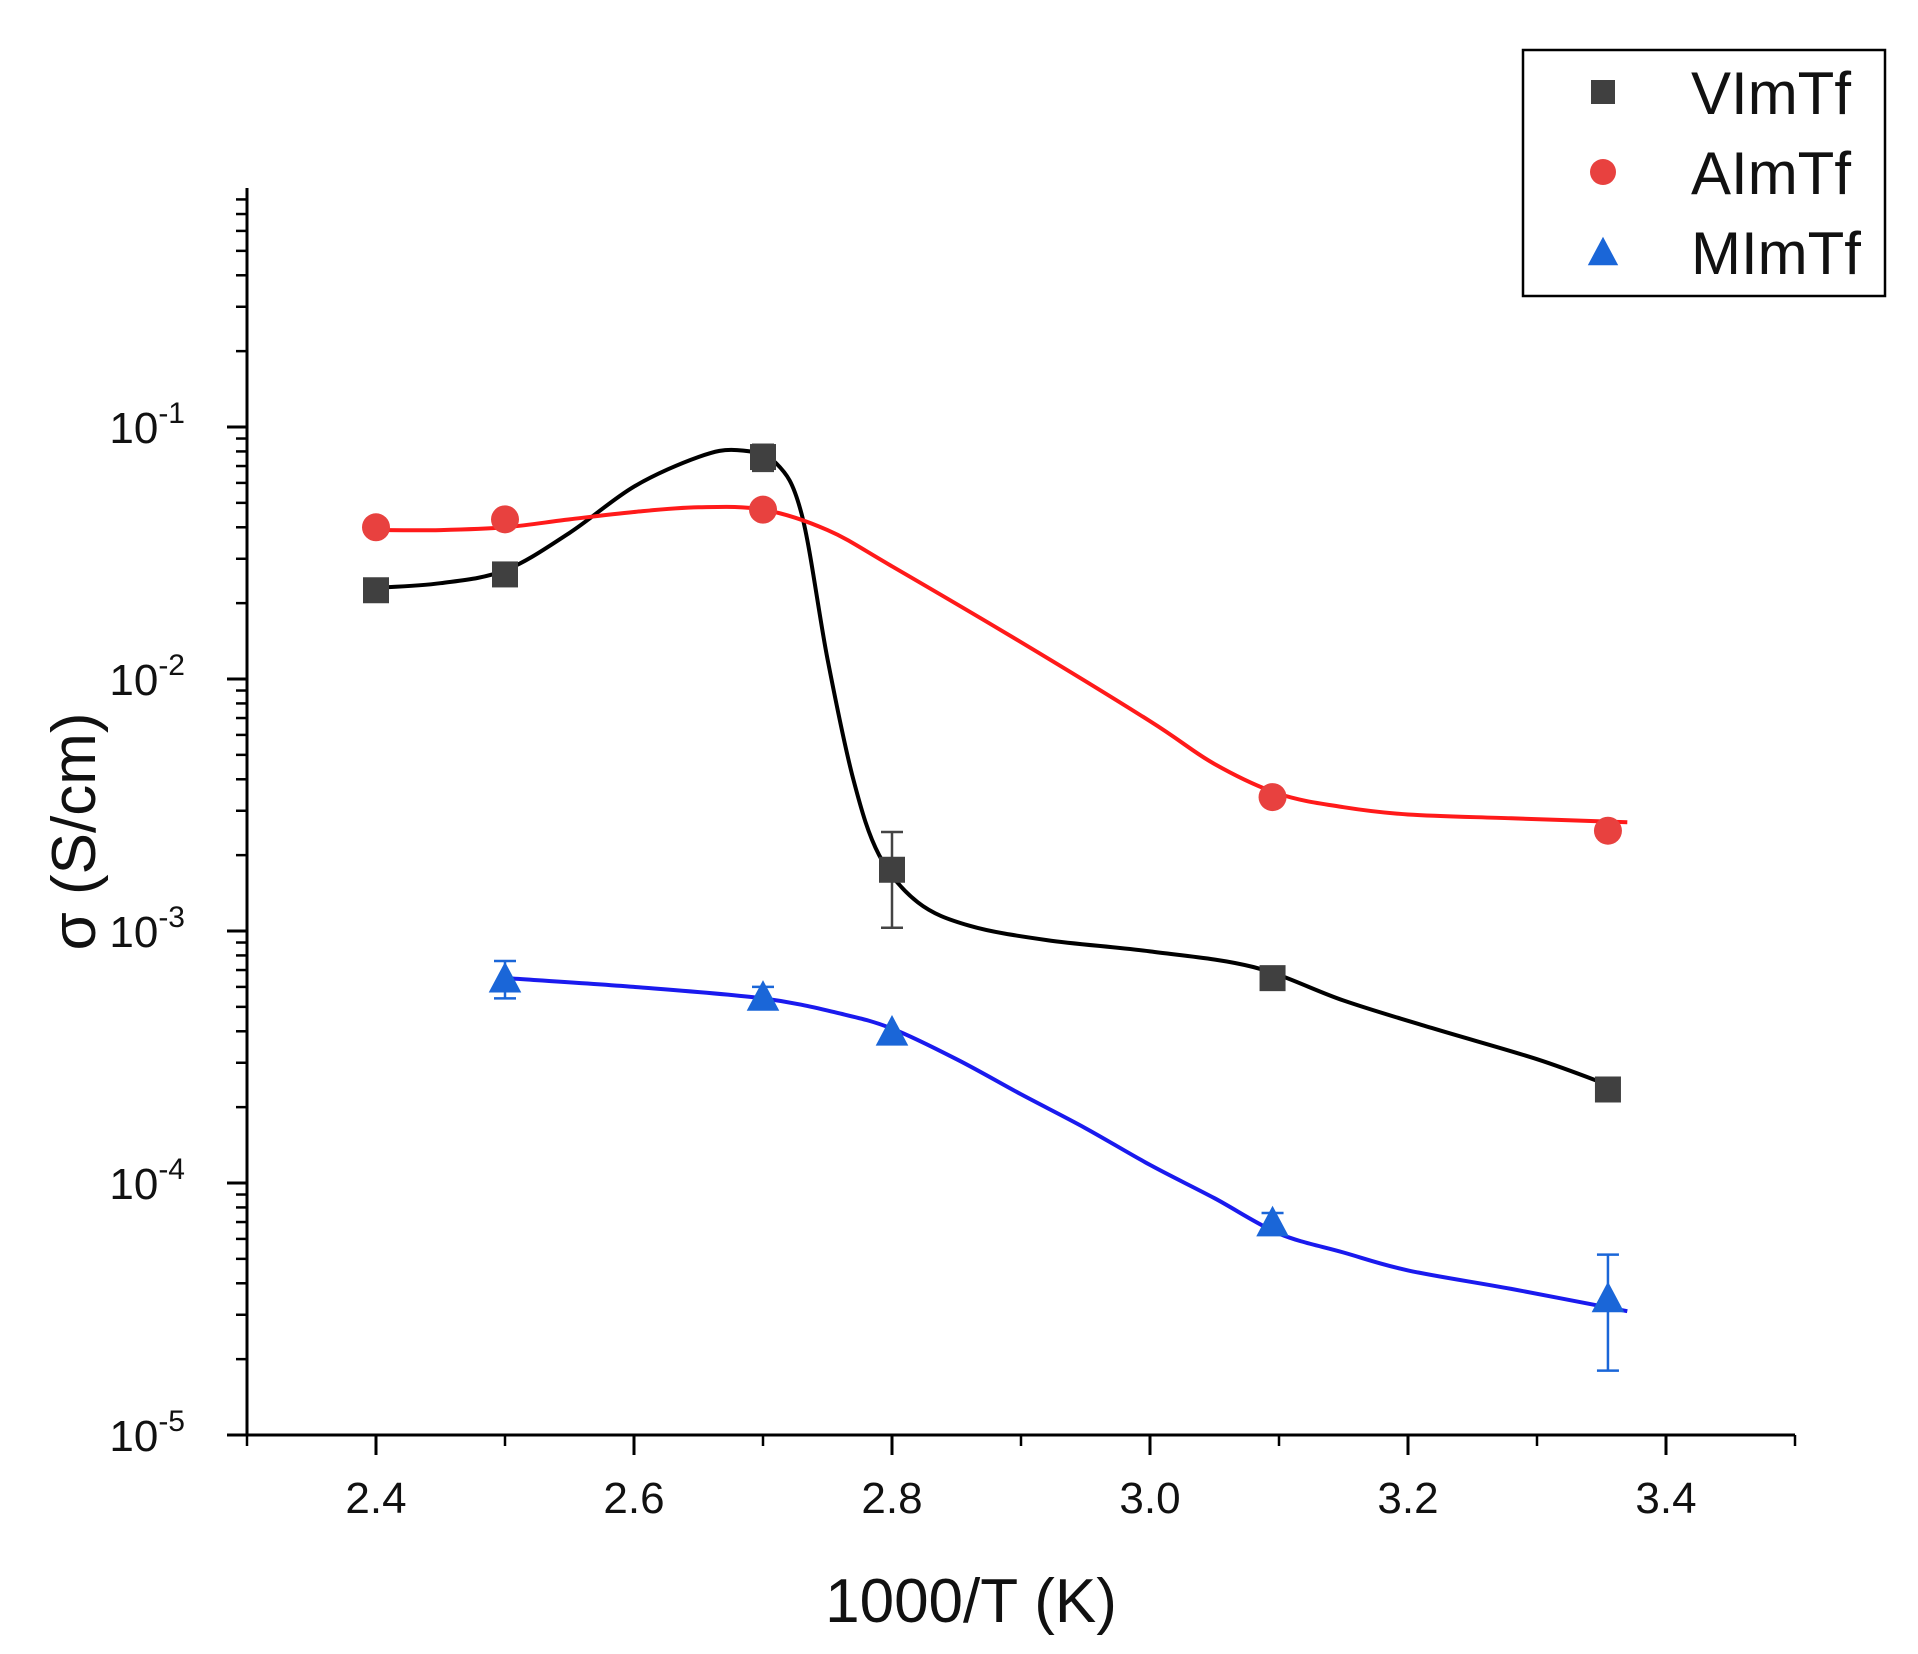  I want to click on y-tick-label: 10⁻², so click(147, 677).